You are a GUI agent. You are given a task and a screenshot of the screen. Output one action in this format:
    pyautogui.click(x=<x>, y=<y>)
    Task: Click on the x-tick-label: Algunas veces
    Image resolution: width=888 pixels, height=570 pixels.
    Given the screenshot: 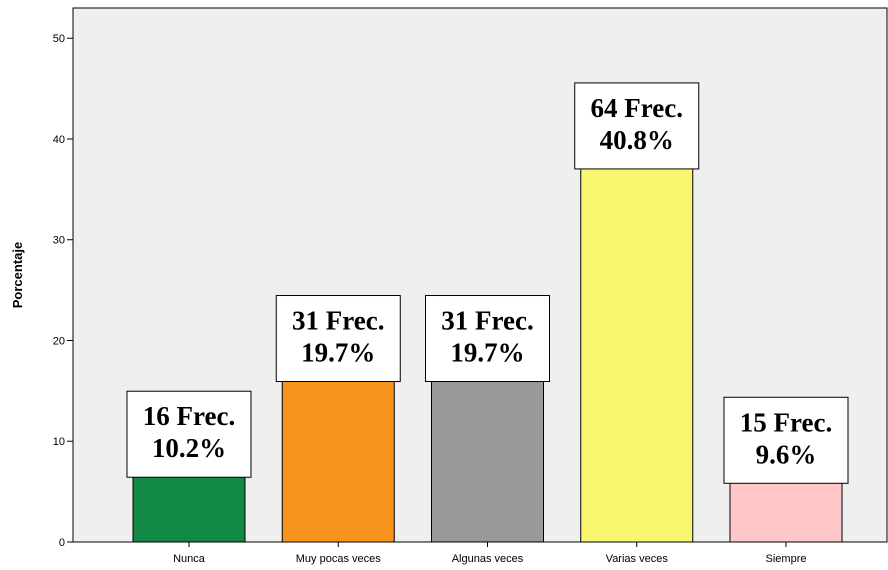 What is the action you would take?
    pyautogui.click(x=488, y=559)
    